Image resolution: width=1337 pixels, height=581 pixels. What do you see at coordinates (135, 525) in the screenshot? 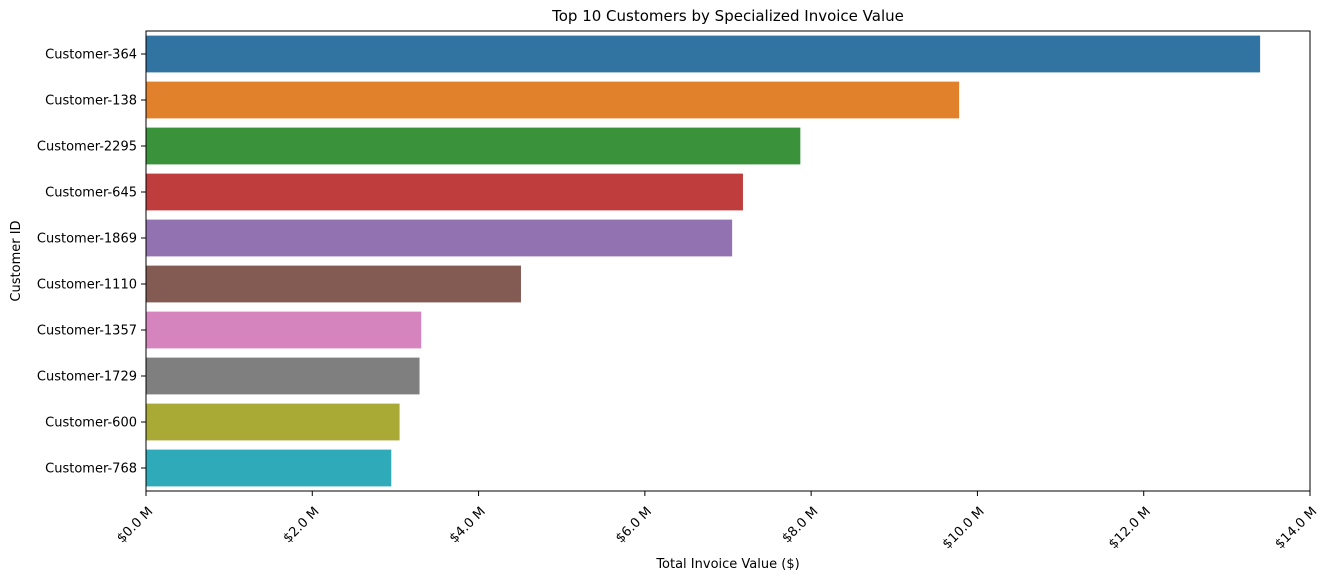
I see `x-tick-label: $0.0 M` at bounding box center [135, 525].